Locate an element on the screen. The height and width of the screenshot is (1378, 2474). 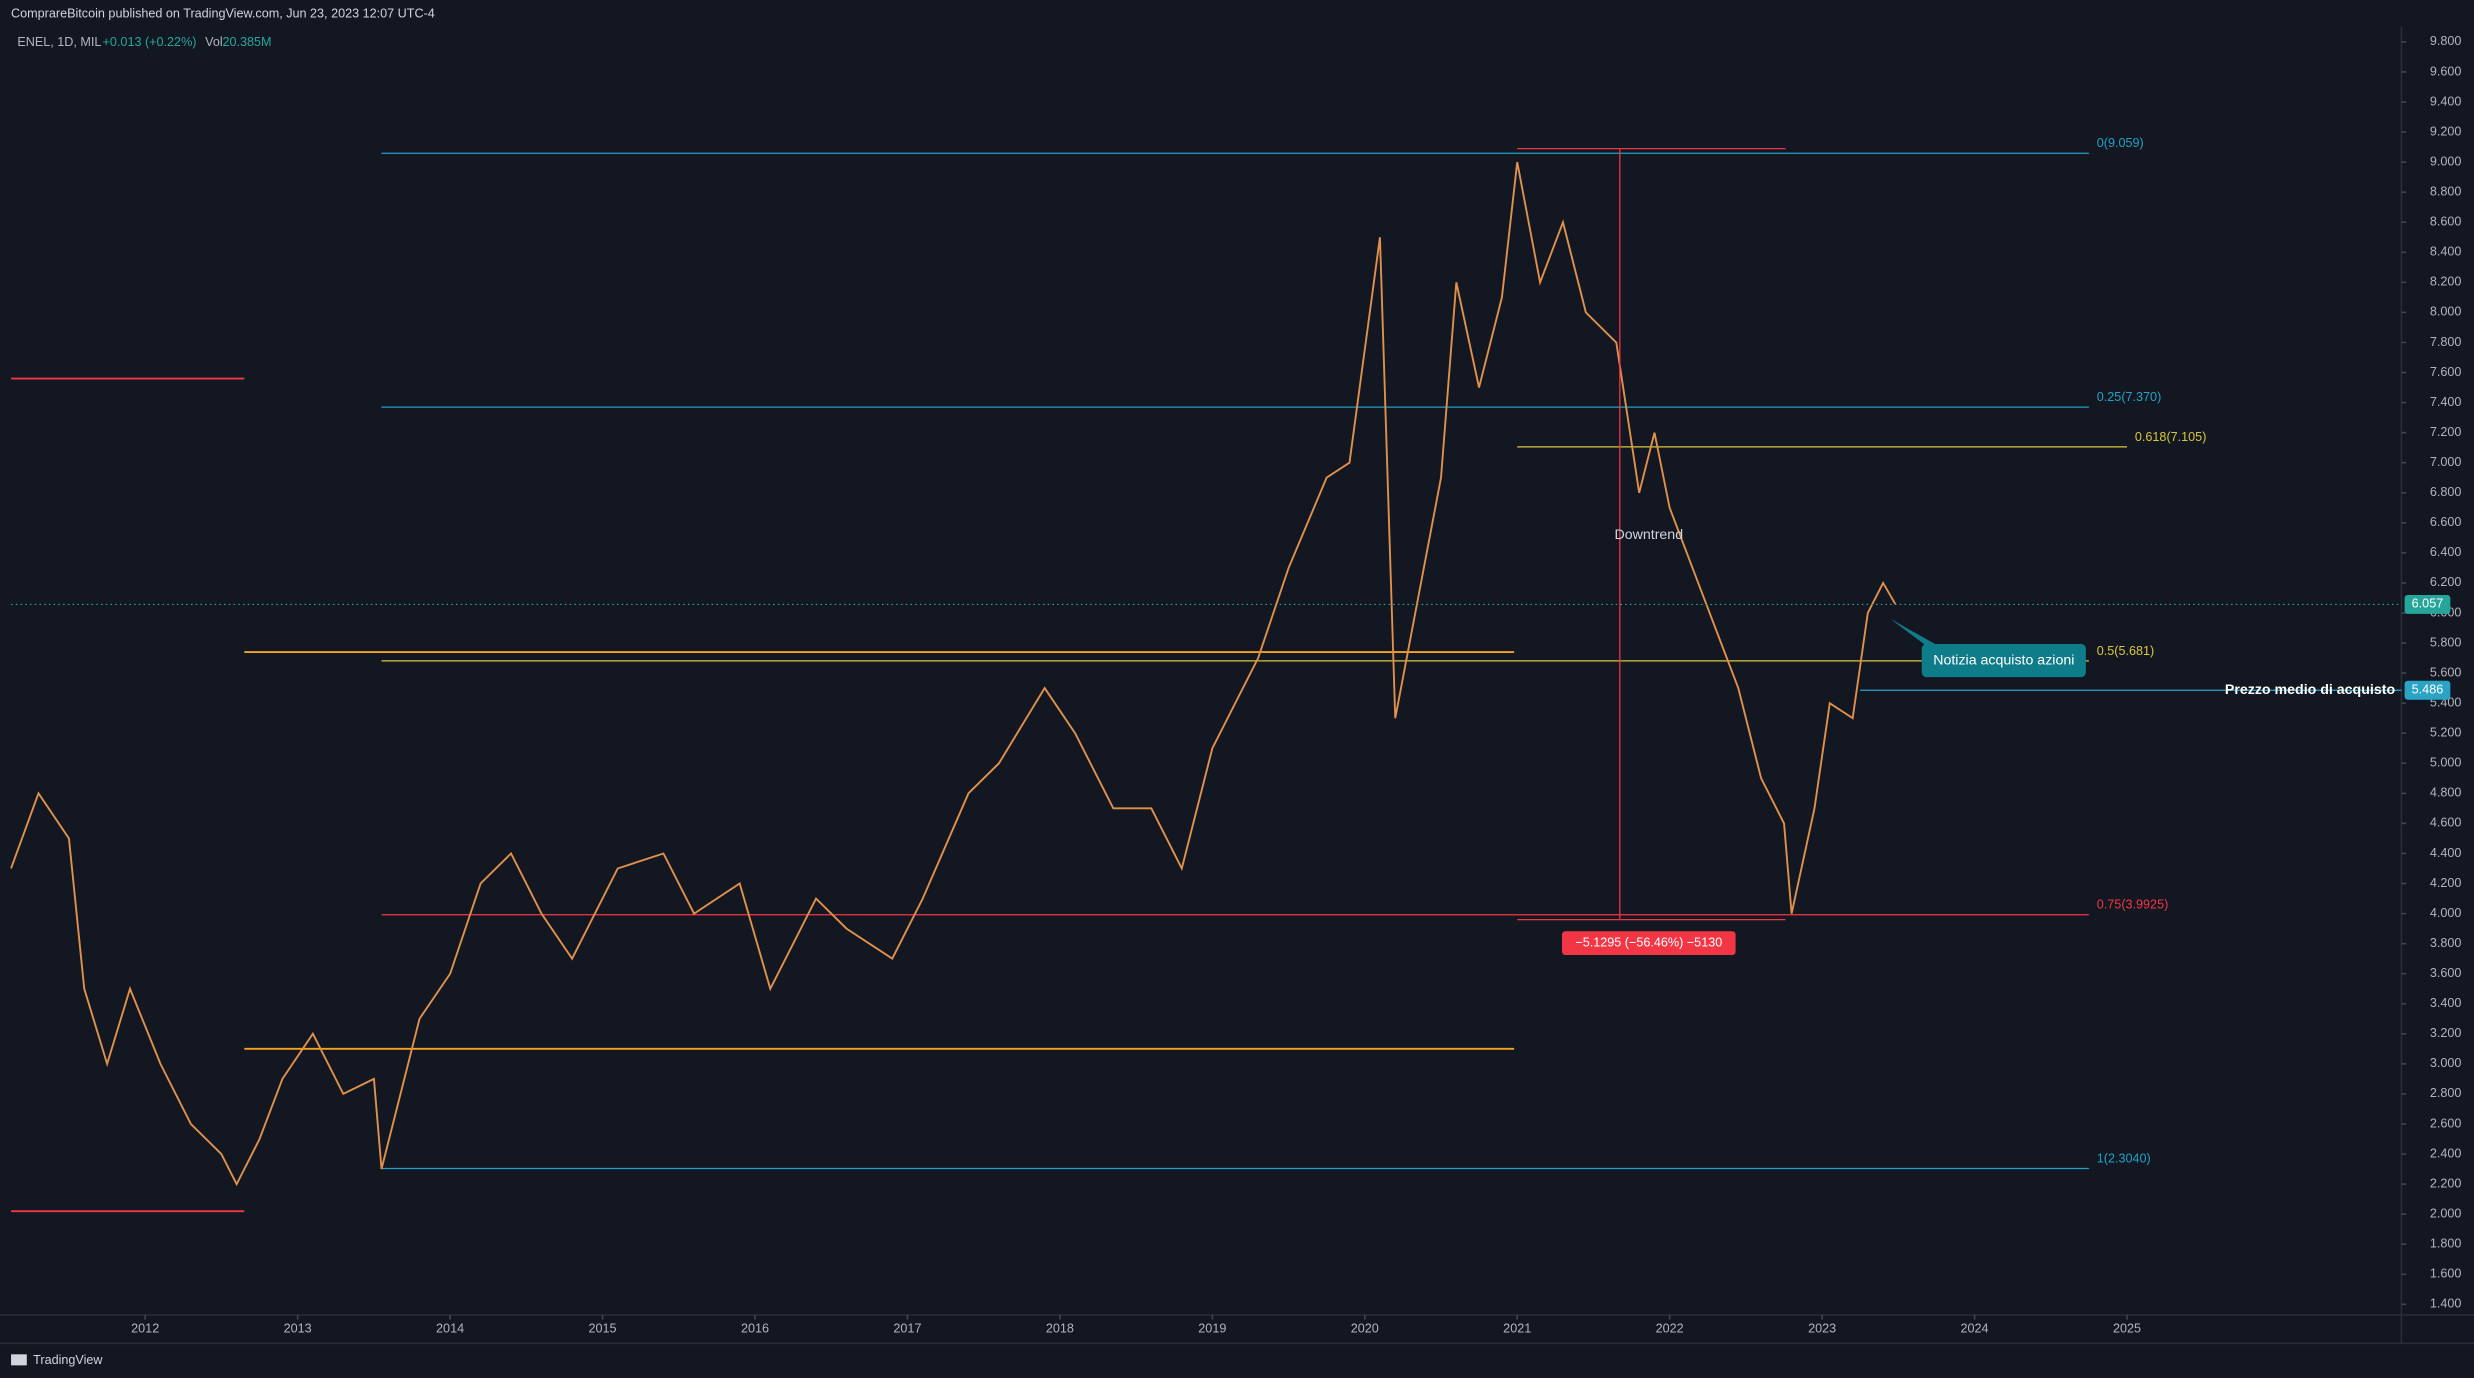
y-tick-label: 2.200 is located at coordinates (2446, 1183).